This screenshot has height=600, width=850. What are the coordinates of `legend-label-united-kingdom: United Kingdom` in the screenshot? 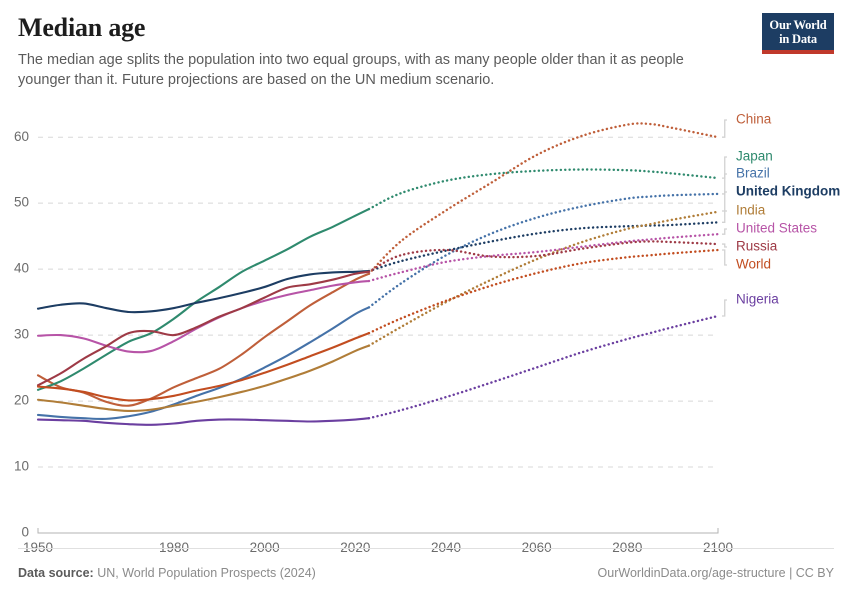 It's located at (788, 191).